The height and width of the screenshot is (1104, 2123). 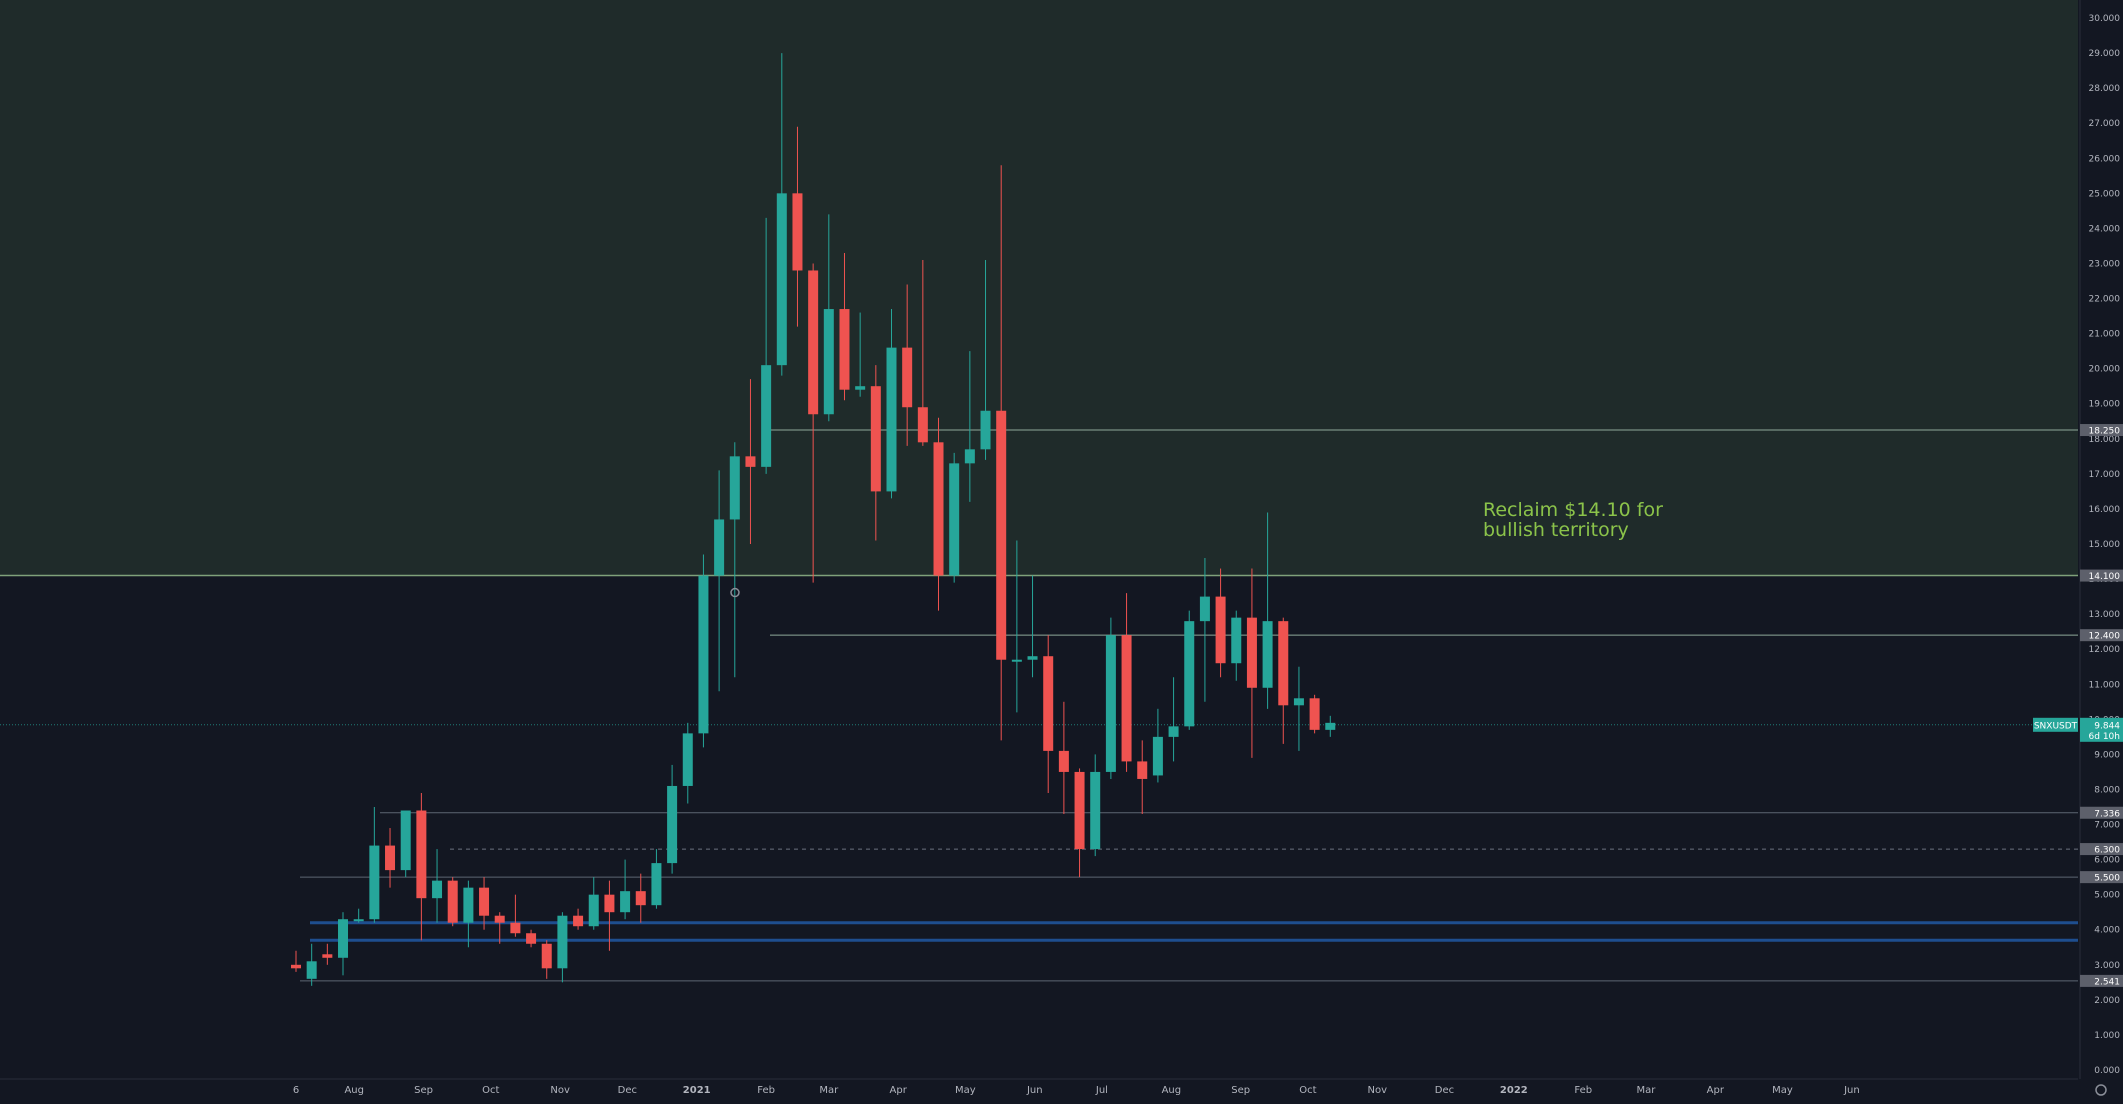 What do you see at coordinates (2105, 685) in the screenshot?
I see `y-tick-label: 11.000` at bounding box center [2105, 685].